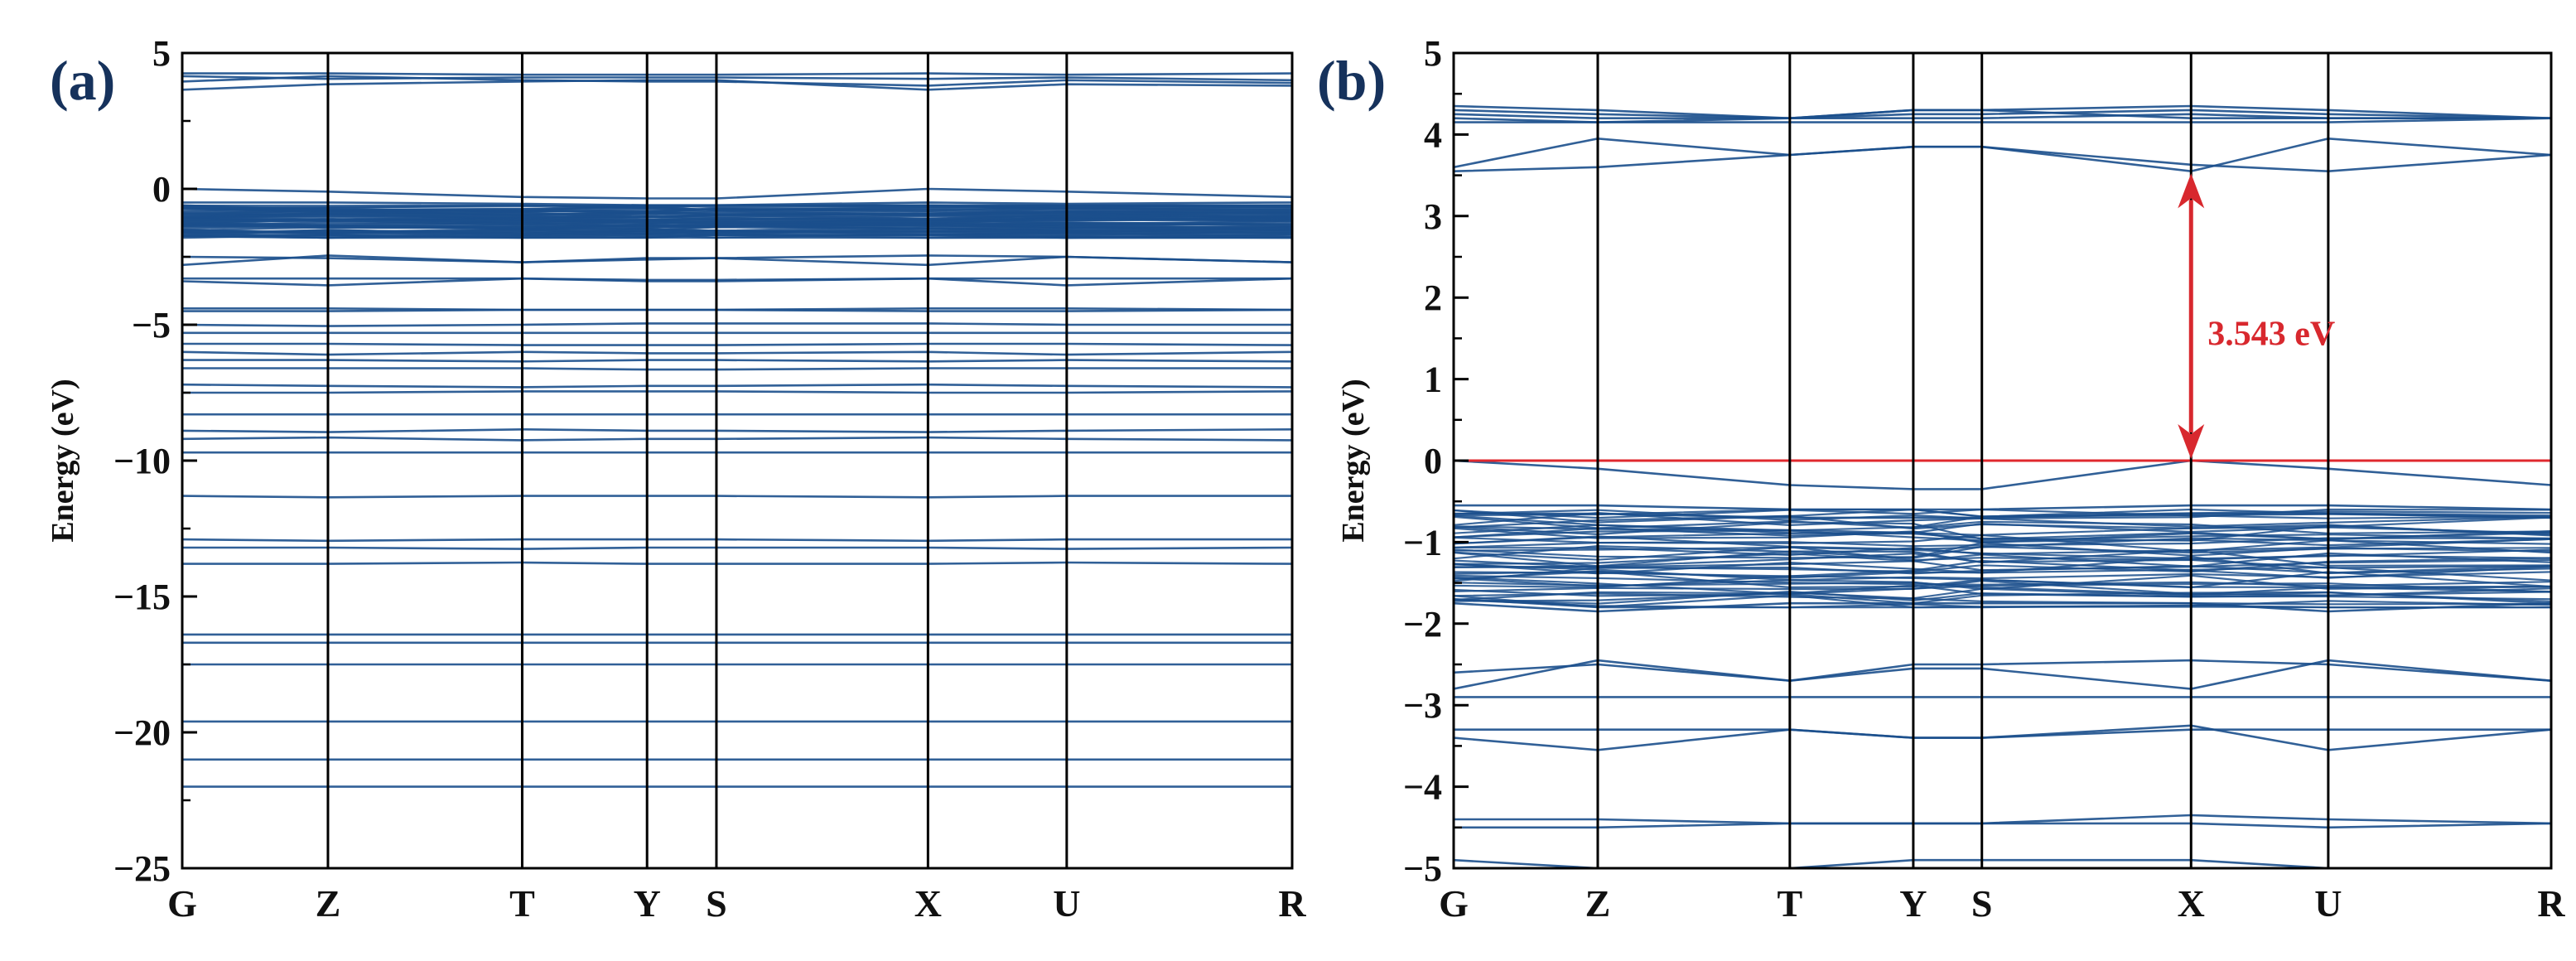  Describe the element at coordinates (1433, 217) in the screenshot. I see `y-tick-label: 3` at that location.